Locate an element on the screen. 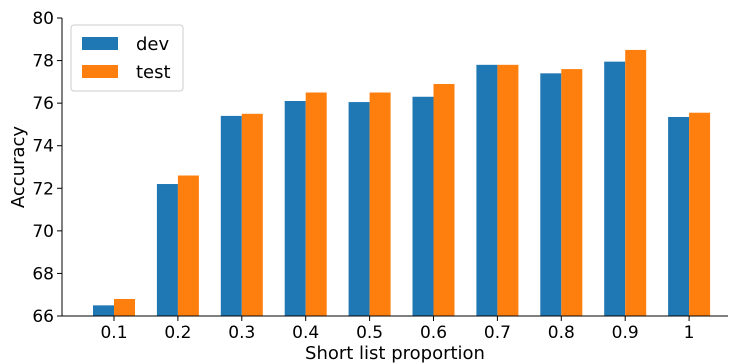 The width and height of the screenshot is (730, 364). y-axis-title: Accuracy is located at coordinates (18, 167).